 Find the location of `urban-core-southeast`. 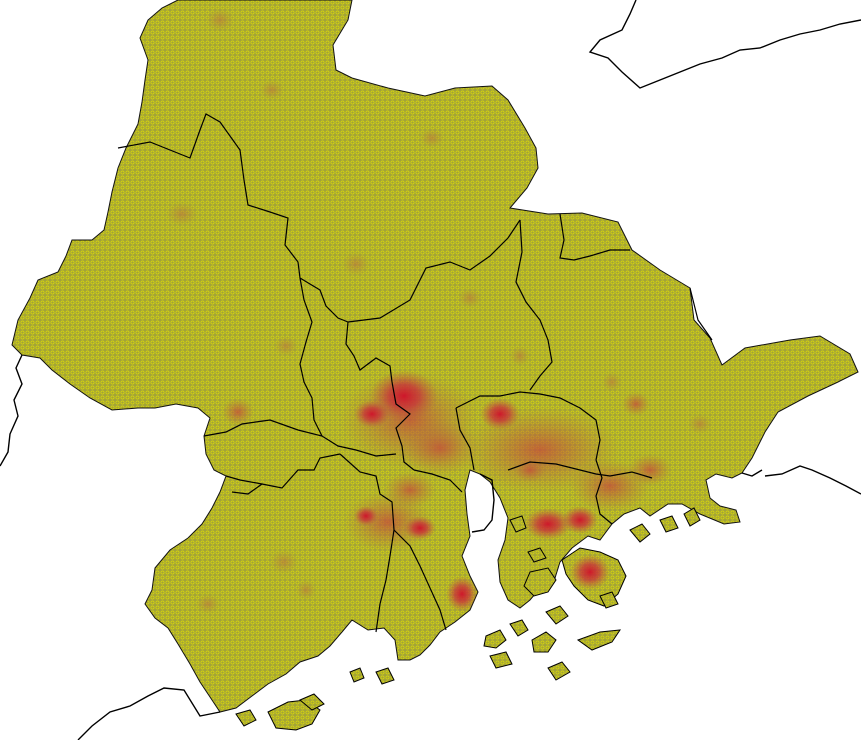

urban-core-southeast is located at coordinates (476, 523).